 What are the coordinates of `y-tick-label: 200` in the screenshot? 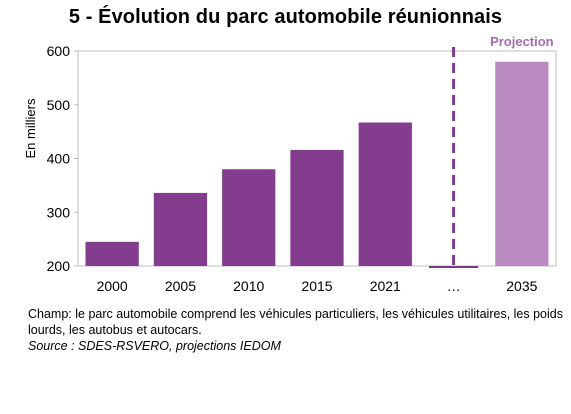 It's located at (59, 266).